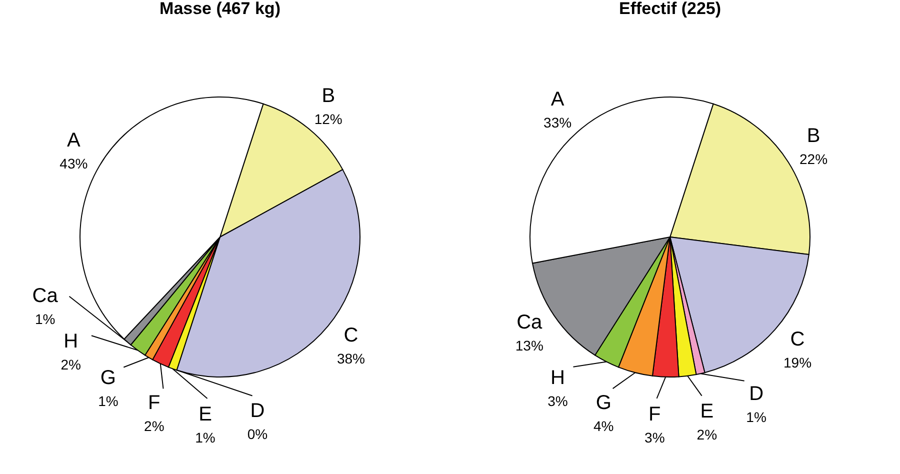 The image size is (900, 474). What do you see at coordinates (74, 163) in the screenshot?
I see `data-label: 43%` at bounding box center [74, 163].